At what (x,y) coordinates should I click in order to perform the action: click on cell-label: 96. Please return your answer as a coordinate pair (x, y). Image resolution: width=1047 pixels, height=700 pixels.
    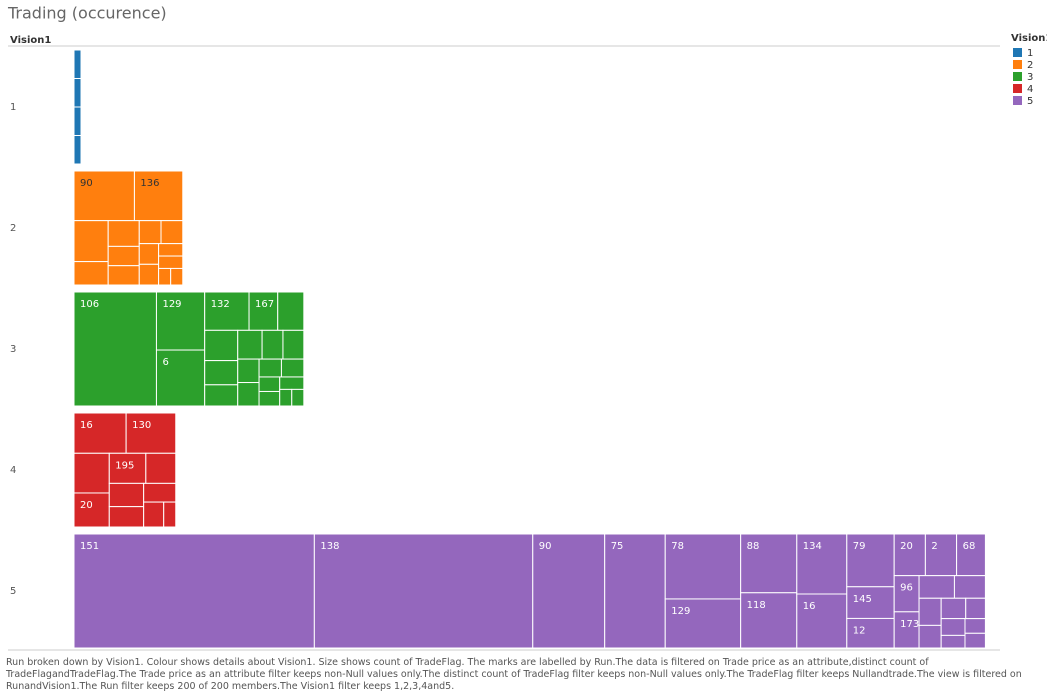
    Looking at the image, I should click on (906, 588).